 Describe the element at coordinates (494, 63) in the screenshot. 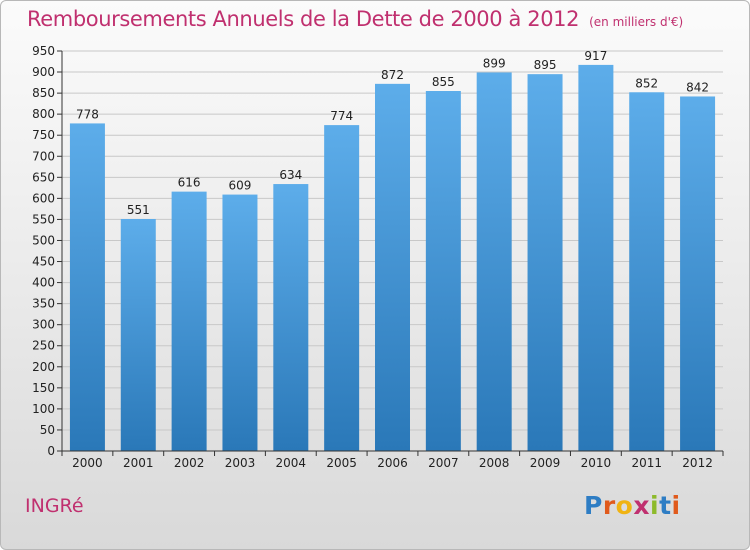

I see `value-label: 899` at that location.